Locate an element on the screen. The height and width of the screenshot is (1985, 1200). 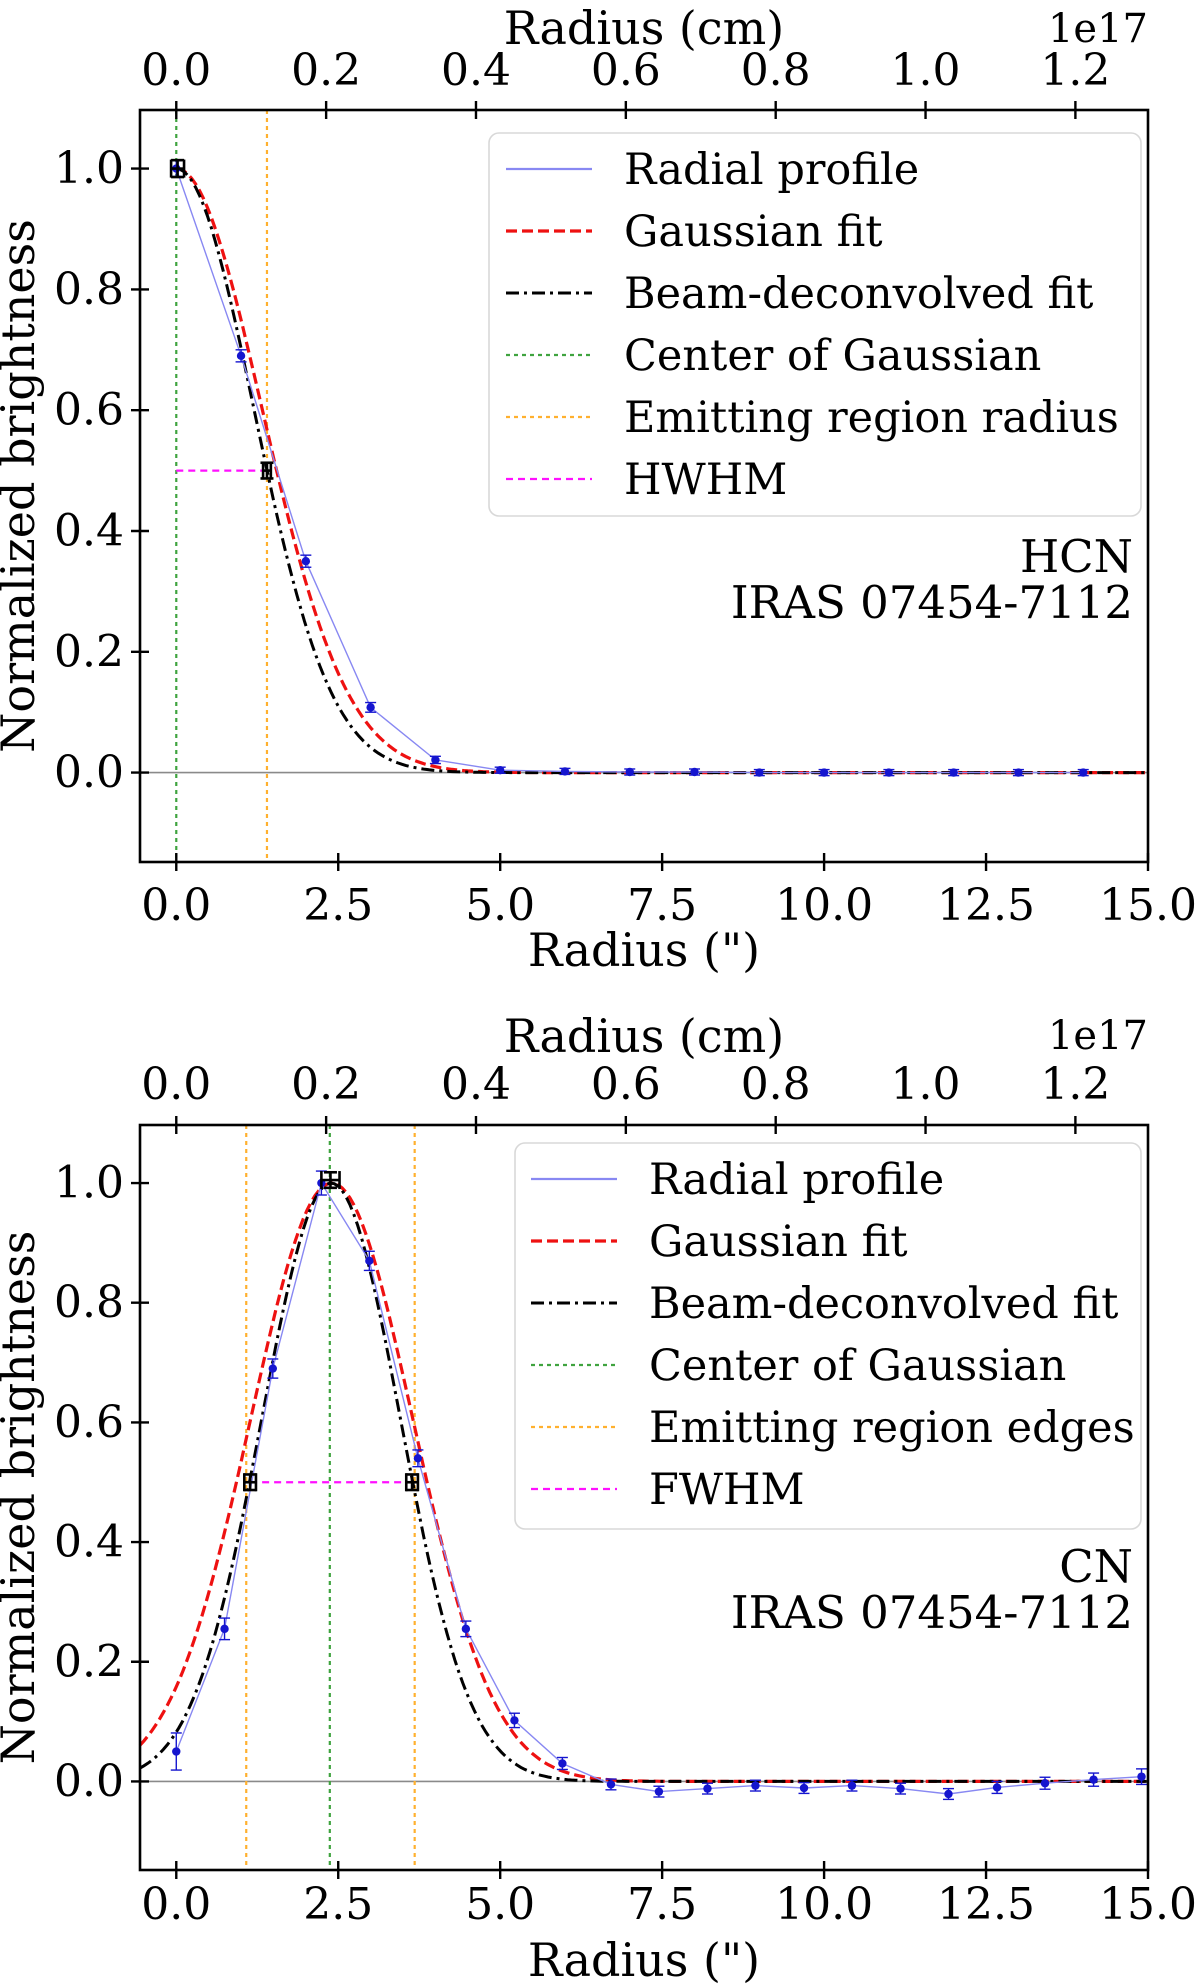
y-tick-label: 1.0 is located at coordinates (89, 168).